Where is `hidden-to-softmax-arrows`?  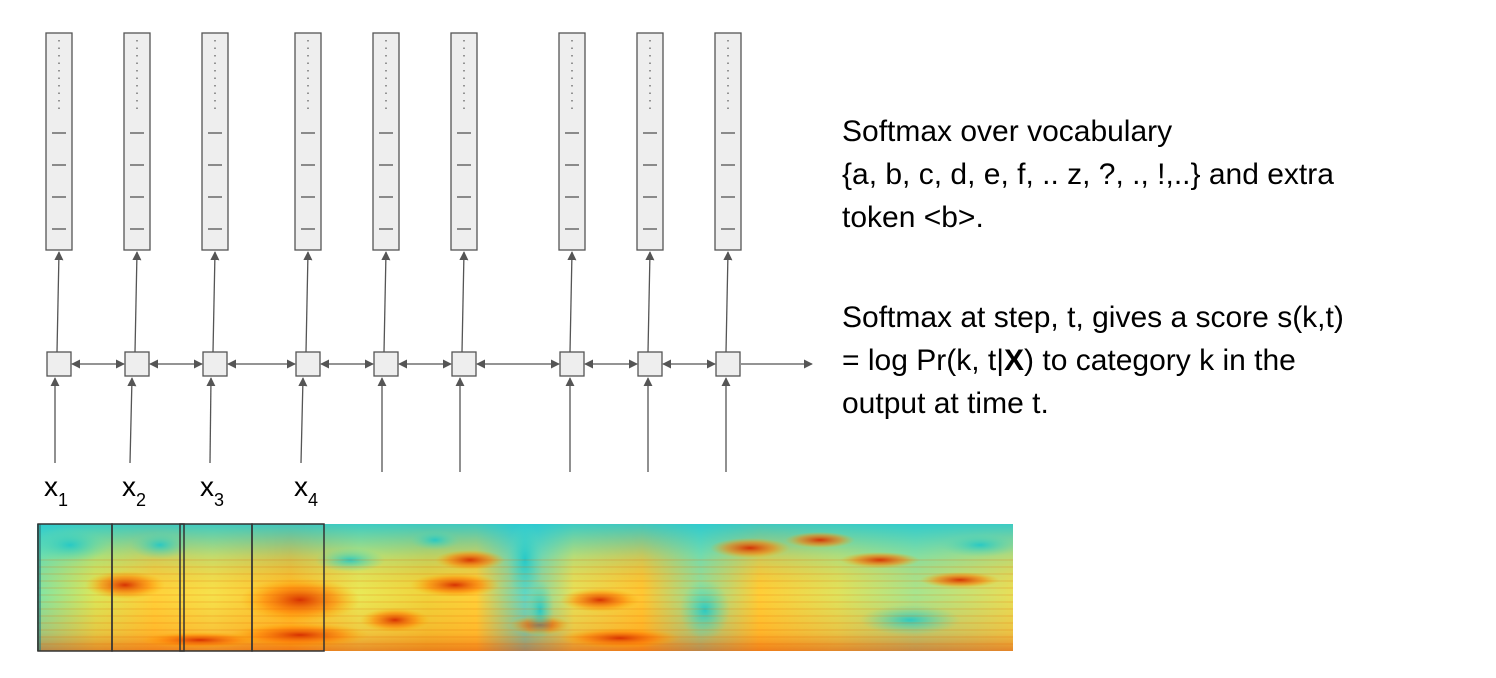 hidden-to-softmax-arrows is located at coordinates (393, 302).